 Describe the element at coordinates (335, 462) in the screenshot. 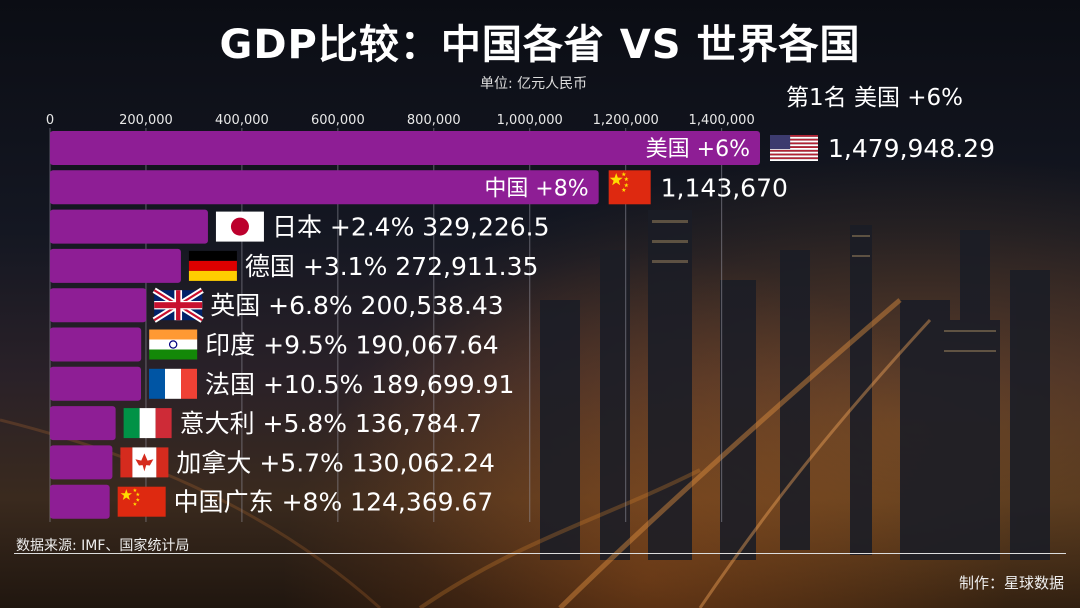

I see `bar-label: 加拿大 +5.7% 130,062.24` at that location.